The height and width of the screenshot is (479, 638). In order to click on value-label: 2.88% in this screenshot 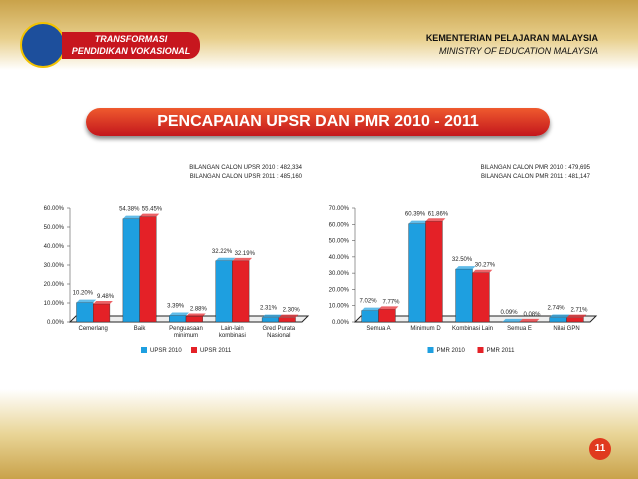, I will do `click(199, 310)`.